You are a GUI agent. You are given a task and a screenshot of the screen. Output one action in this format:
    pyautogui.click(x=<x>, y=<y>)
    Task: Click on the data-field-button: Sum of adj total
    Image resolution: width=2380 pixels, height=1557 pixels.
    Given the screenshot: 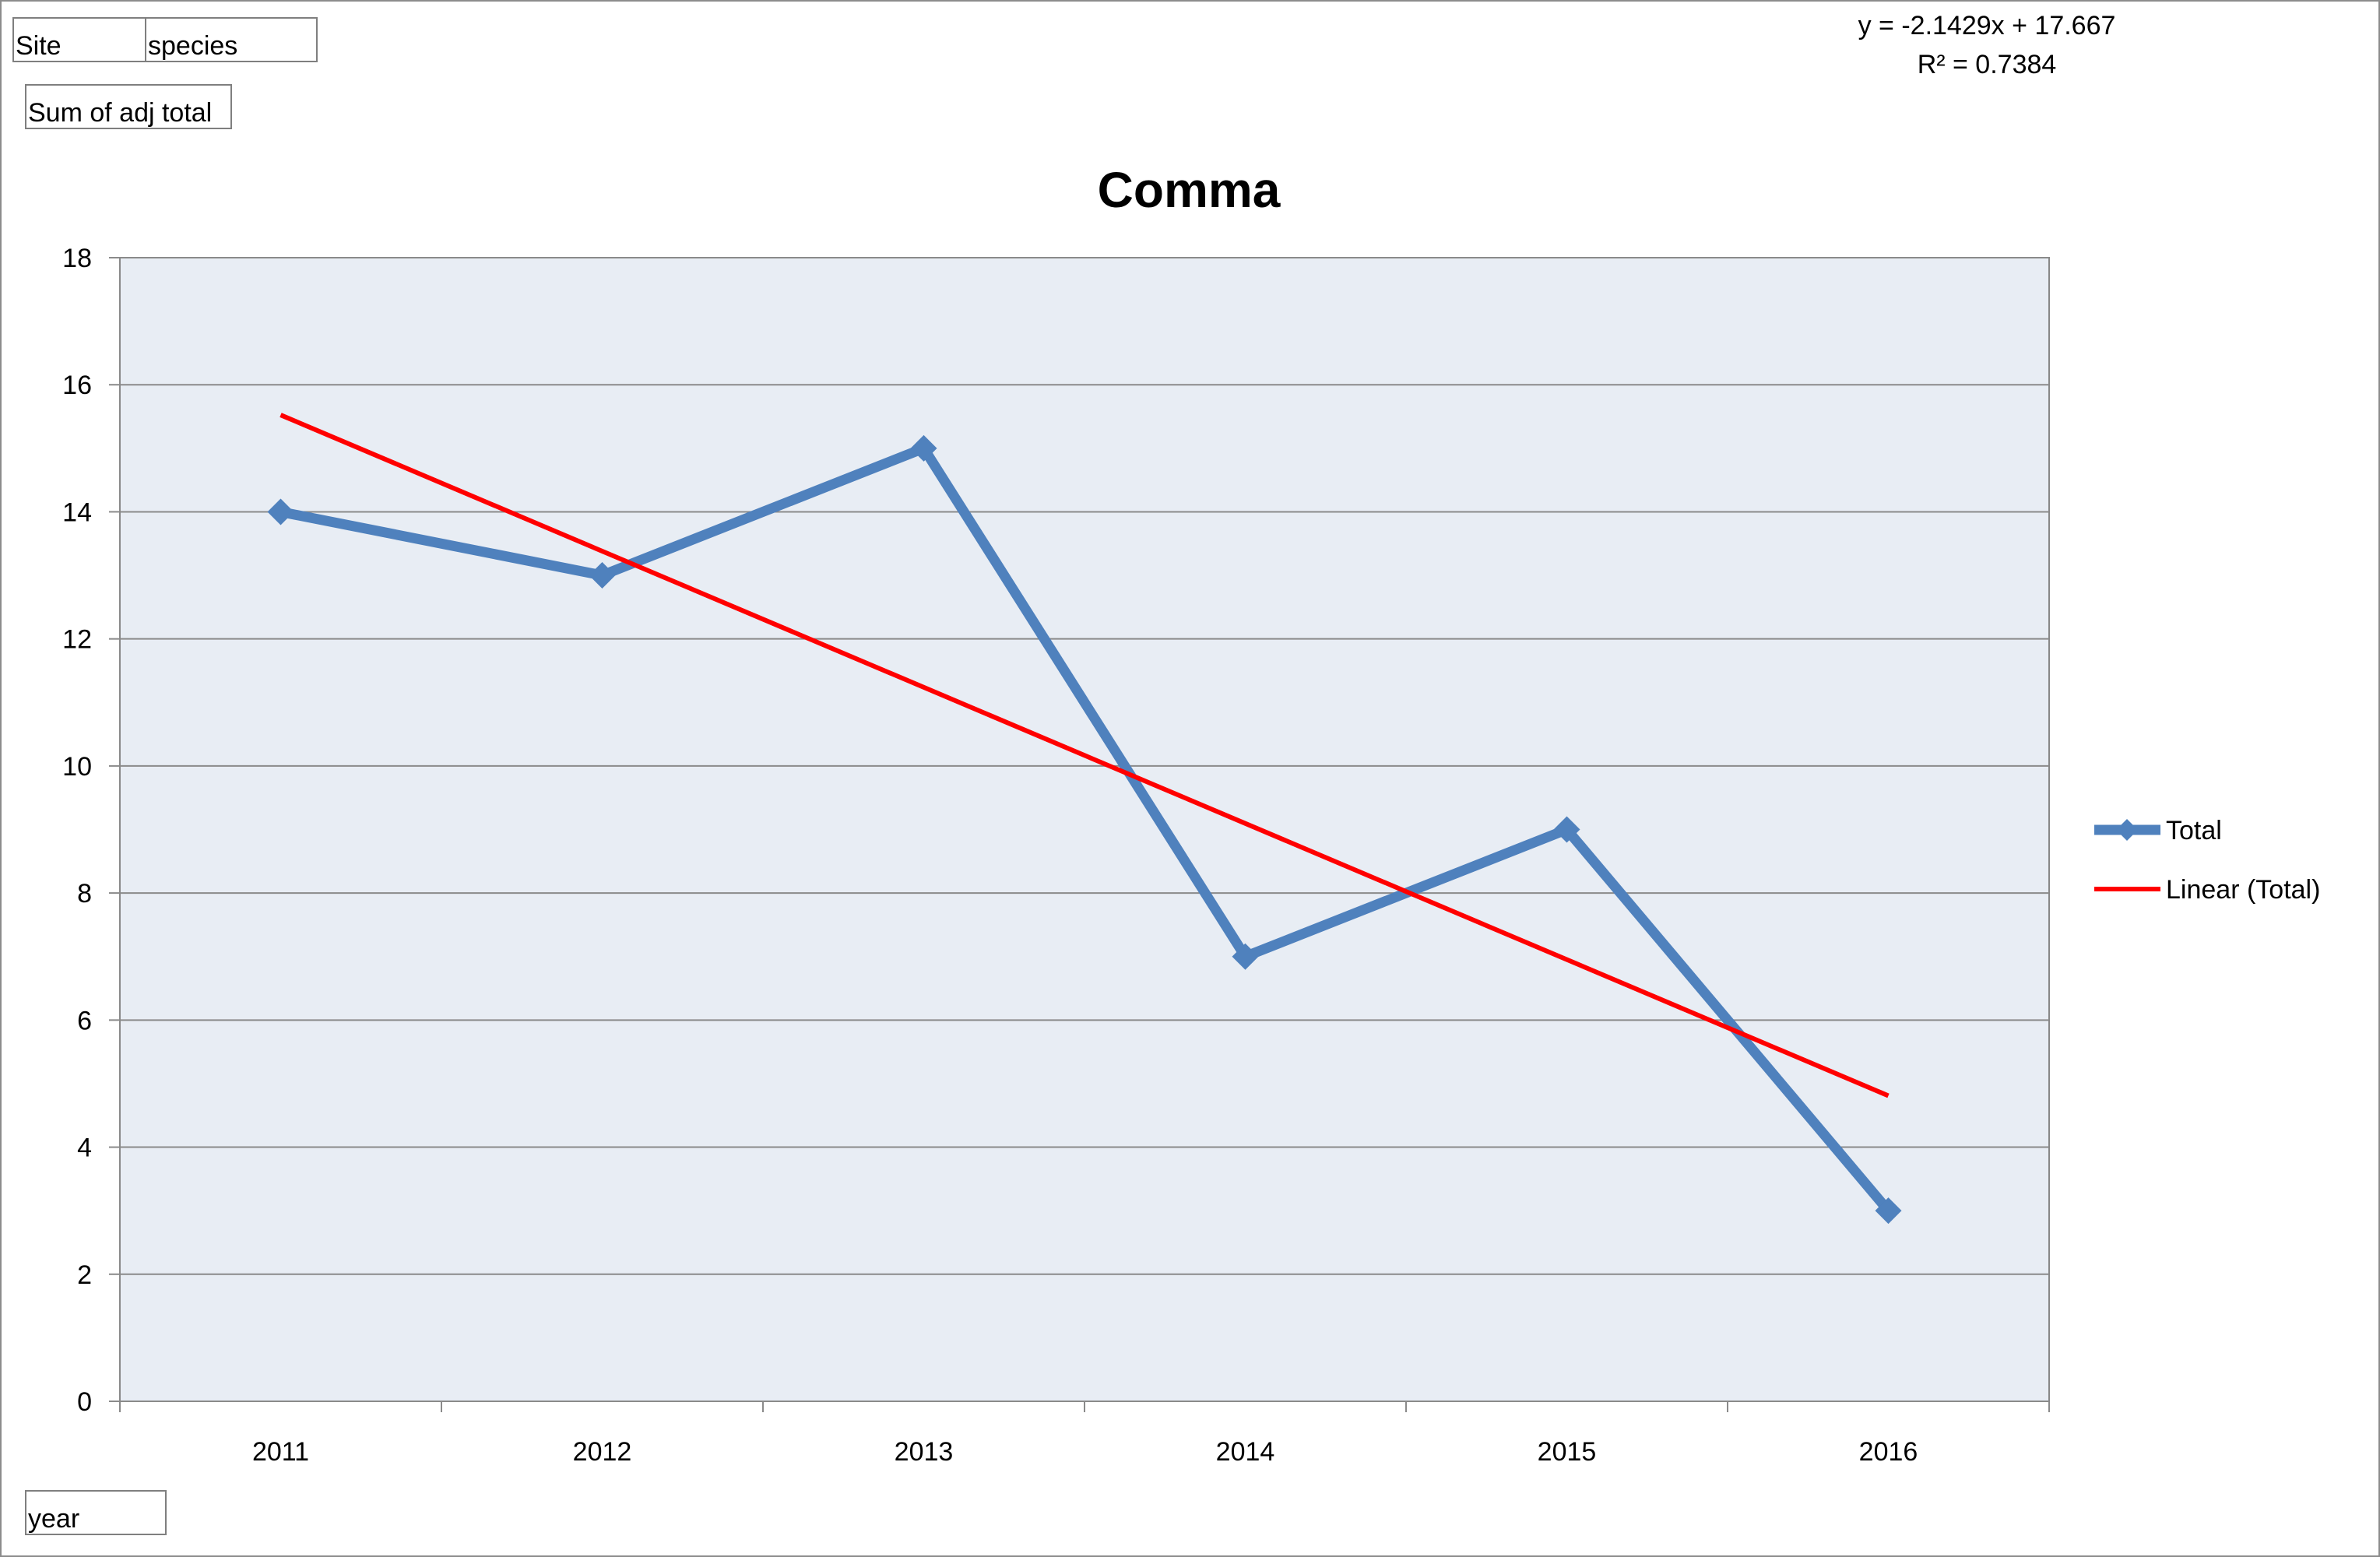 What is the action you would take?
    pyautogui.click(x=128, y=106)
    